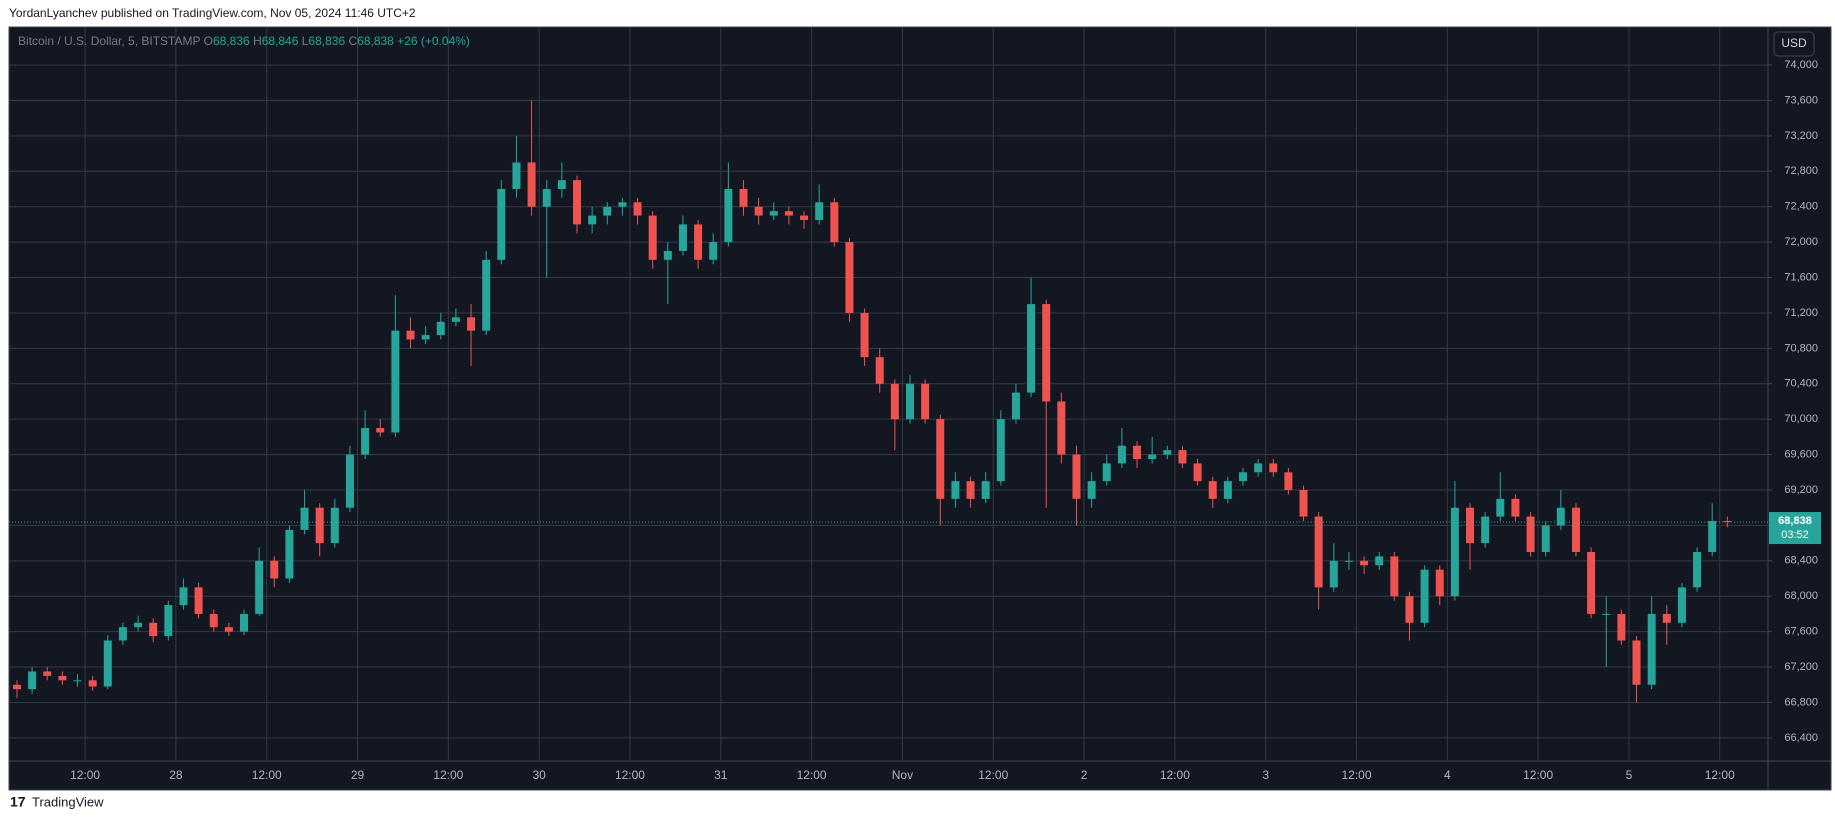  I want to click on y-tick-label: 68,000, so click(1801, 596).